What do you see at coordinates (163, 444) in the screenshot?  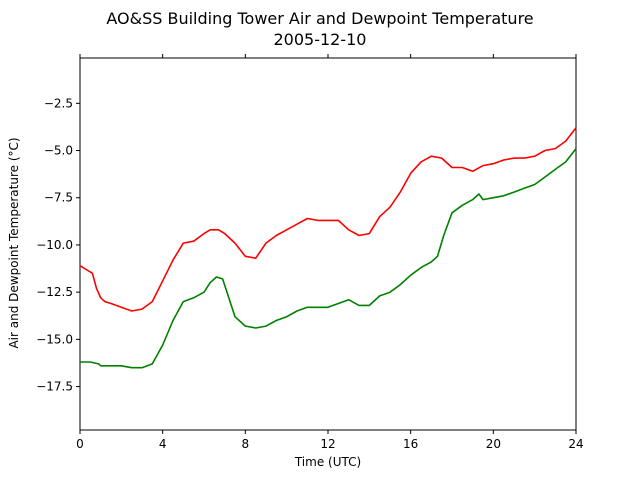 I see `x-tick-label: 4` at bounding box center [163, 444].